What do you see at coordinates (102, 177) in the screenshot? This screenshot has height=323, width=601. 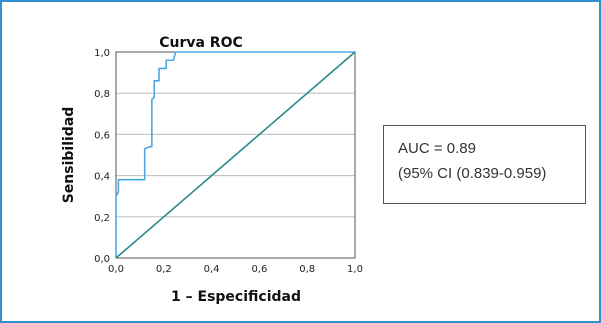 I see `y-tick-label: 0,4` at bounding box center [102, 177].